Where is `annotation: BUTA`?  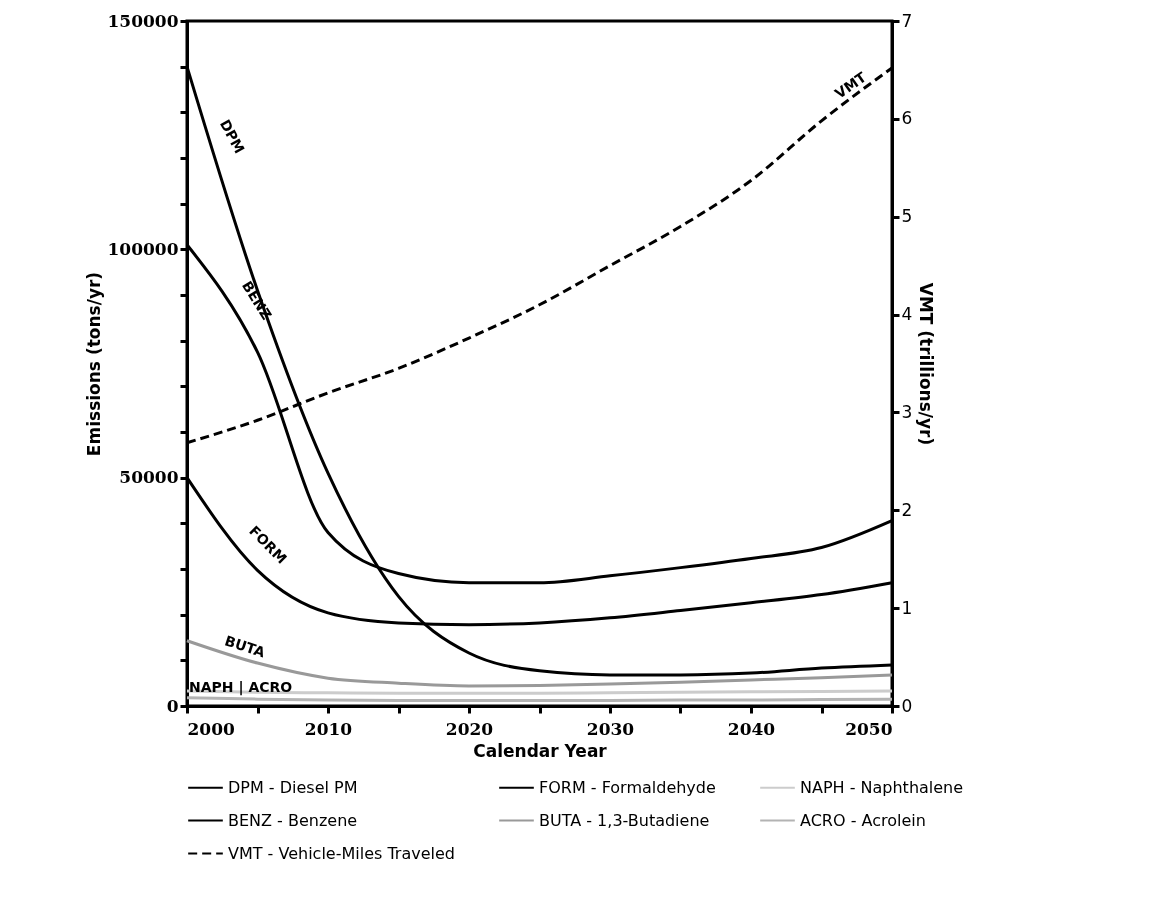 annotation: BUTA is located at coordinates (245, 646).